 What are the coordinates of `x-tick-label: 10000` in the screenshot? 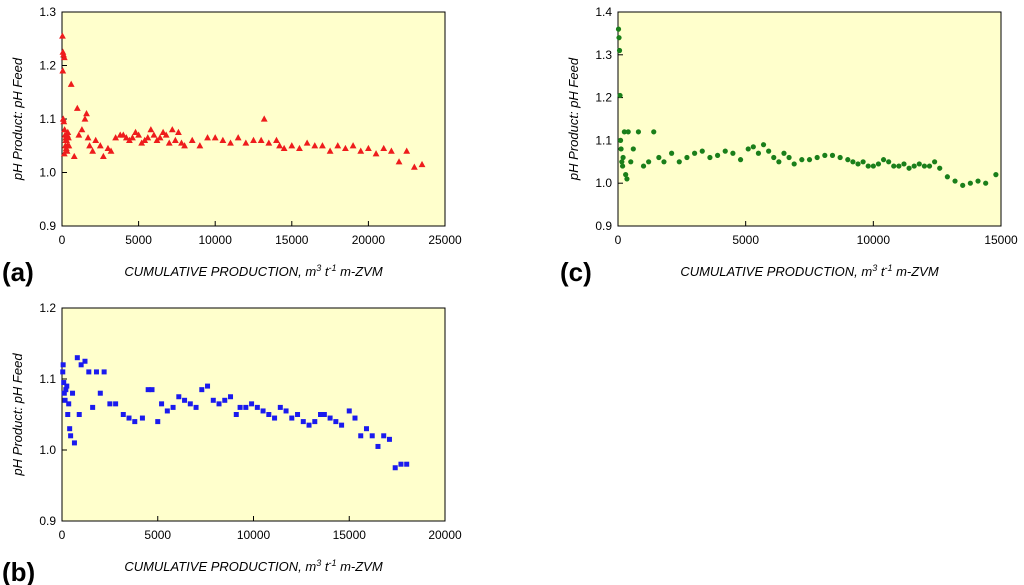 It's located at (254, 535).